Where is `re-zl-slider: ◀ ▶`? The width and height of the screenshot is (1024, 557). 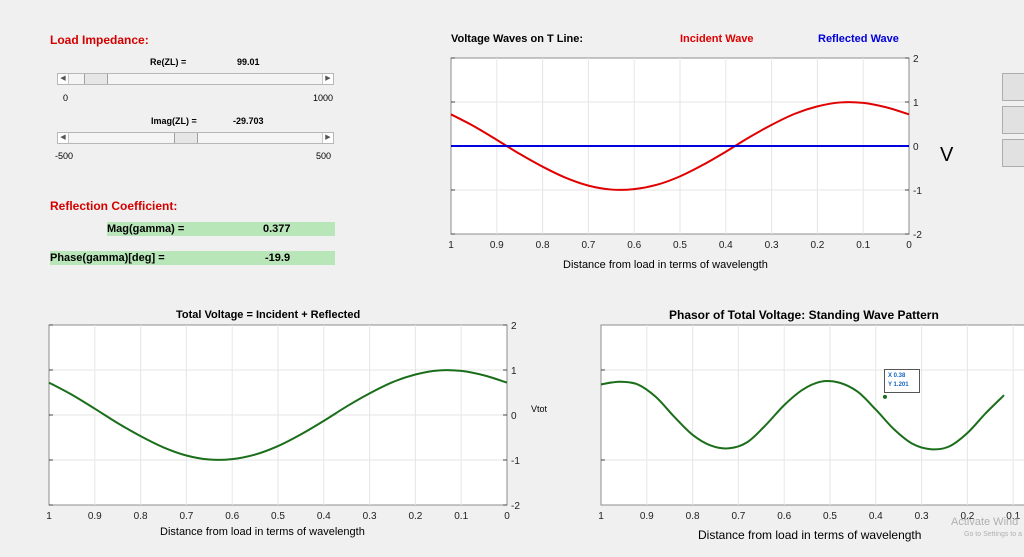
re-zl-slider: ◀ ▶ is located at coordinates (195, 79).